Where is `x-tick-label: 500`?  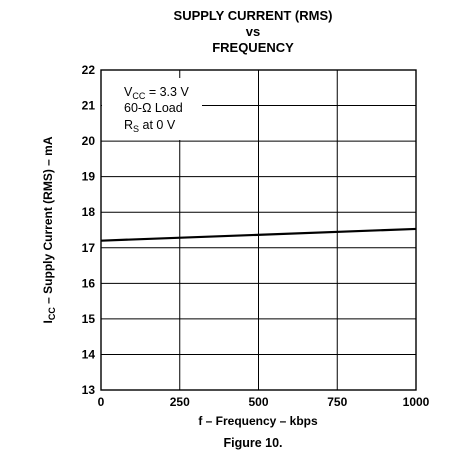
x-tick-label: 500 is located at coordinates (258, 402).